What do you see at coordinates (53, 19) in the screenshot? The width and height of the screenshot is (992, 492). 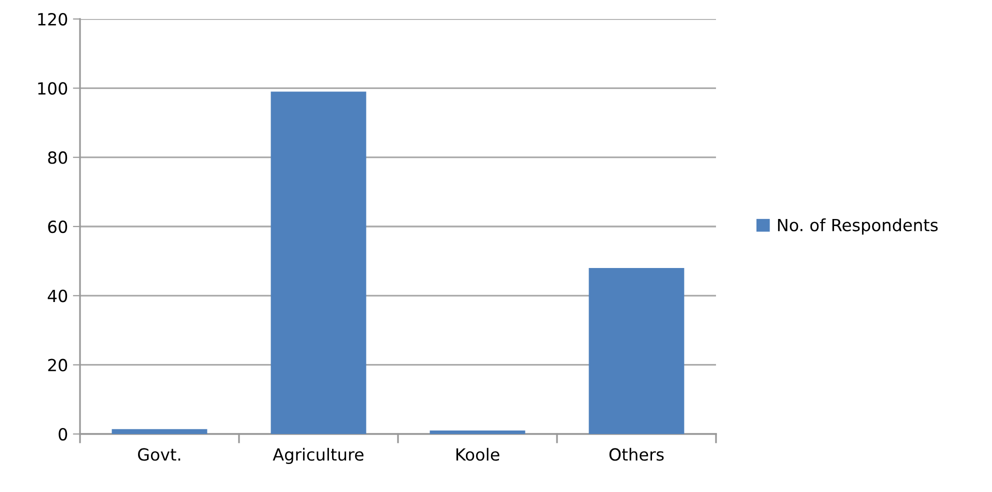 I see `y-tick-label: 120` at bounding box center [53, 19].